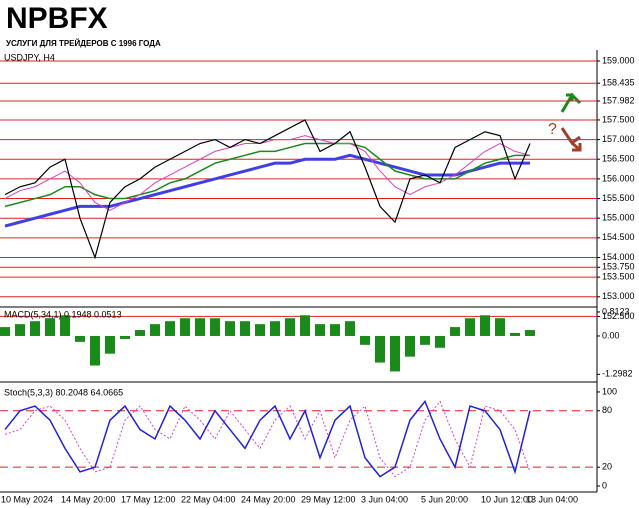 The height and width of the screenshot is (508, 639). What do you see at coordinates (507, 499) in the screenshot?
I see `x-tick-label: 10 Jun 12:00` at bounding box center [507, 499].